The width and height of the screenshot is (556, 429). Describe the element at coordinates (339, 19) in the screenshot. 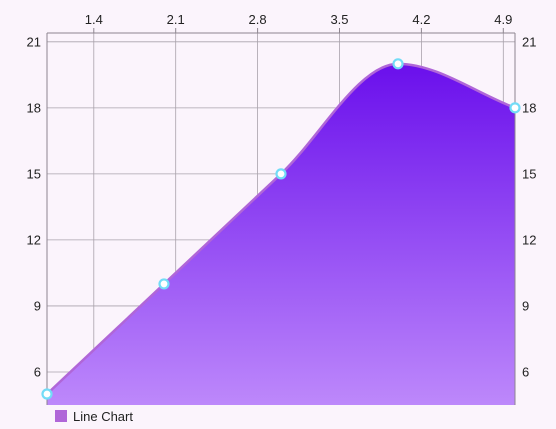

I see `x-tick-label: 3.5` at that location.